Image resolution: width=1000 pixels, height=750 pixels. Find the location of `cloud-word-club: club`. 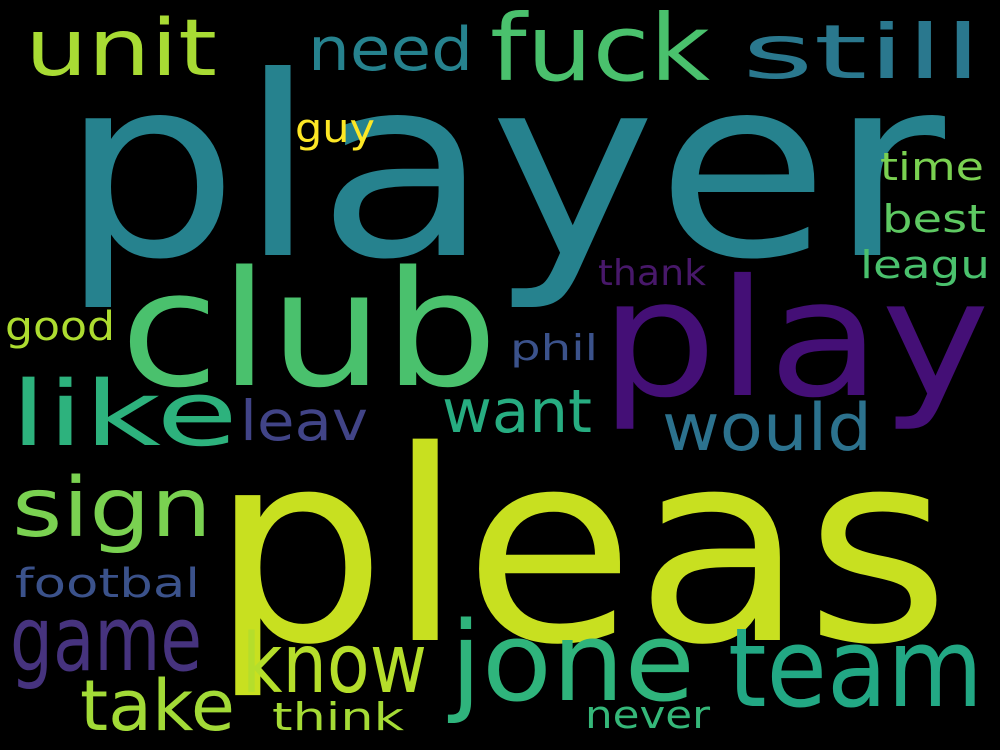

cloud-word-club: club is located at coordinates (309, 329).